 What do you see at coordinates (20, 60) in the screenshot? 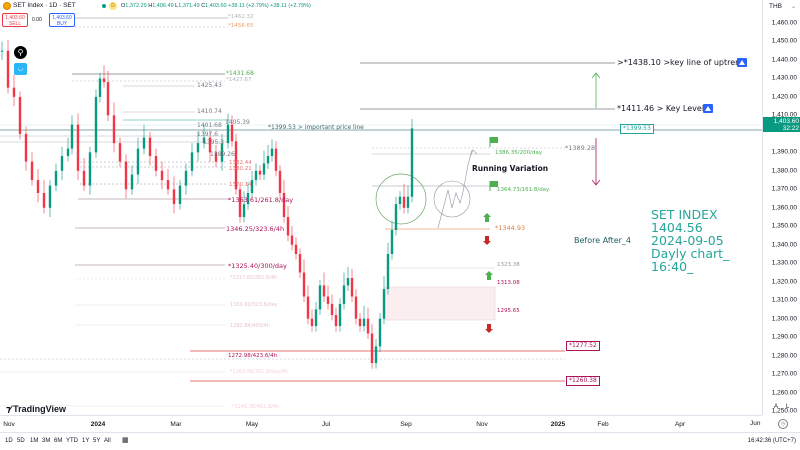
I see `side-icons: ⚲ ◡` at bounding box center [20, 60].